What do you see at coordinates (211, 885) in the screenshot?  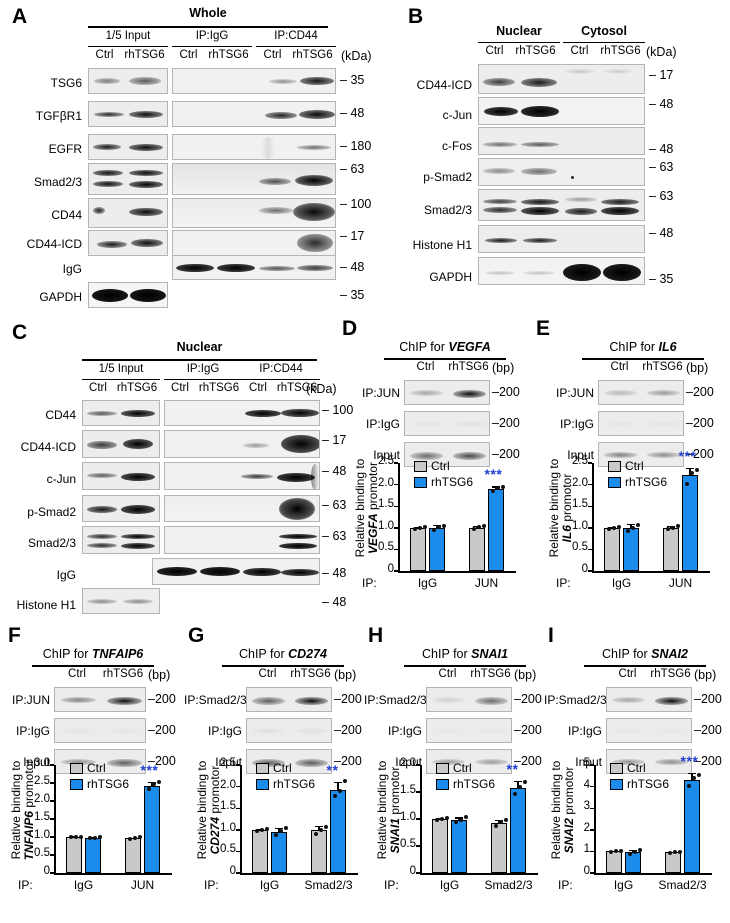 I see `panel-g-x-axis-label: IP:` at bounding box center [211, 885].